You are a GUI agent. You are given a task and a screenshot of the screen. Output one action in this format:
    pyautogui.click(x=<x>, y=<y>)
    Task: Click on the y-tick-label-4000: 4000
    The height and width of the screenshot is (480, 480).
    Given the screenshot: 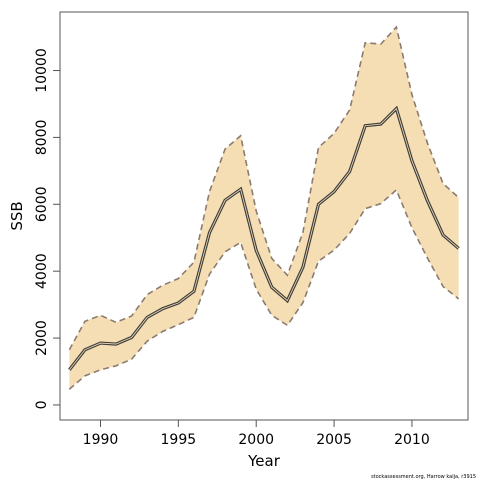 What is the action you would take?
    pyautogui.click(x=42, y=271)
    